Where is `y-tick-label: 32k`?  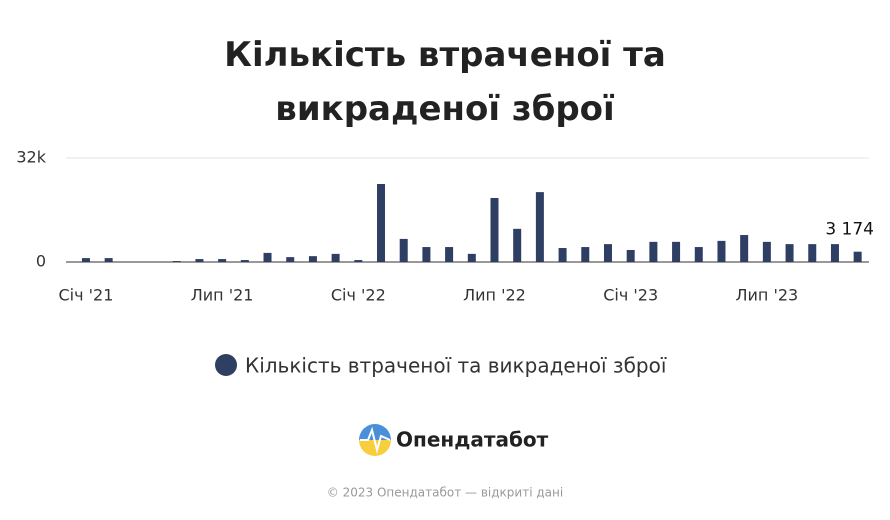 y-tick-label: 32k is located at coordinates (31, 157).